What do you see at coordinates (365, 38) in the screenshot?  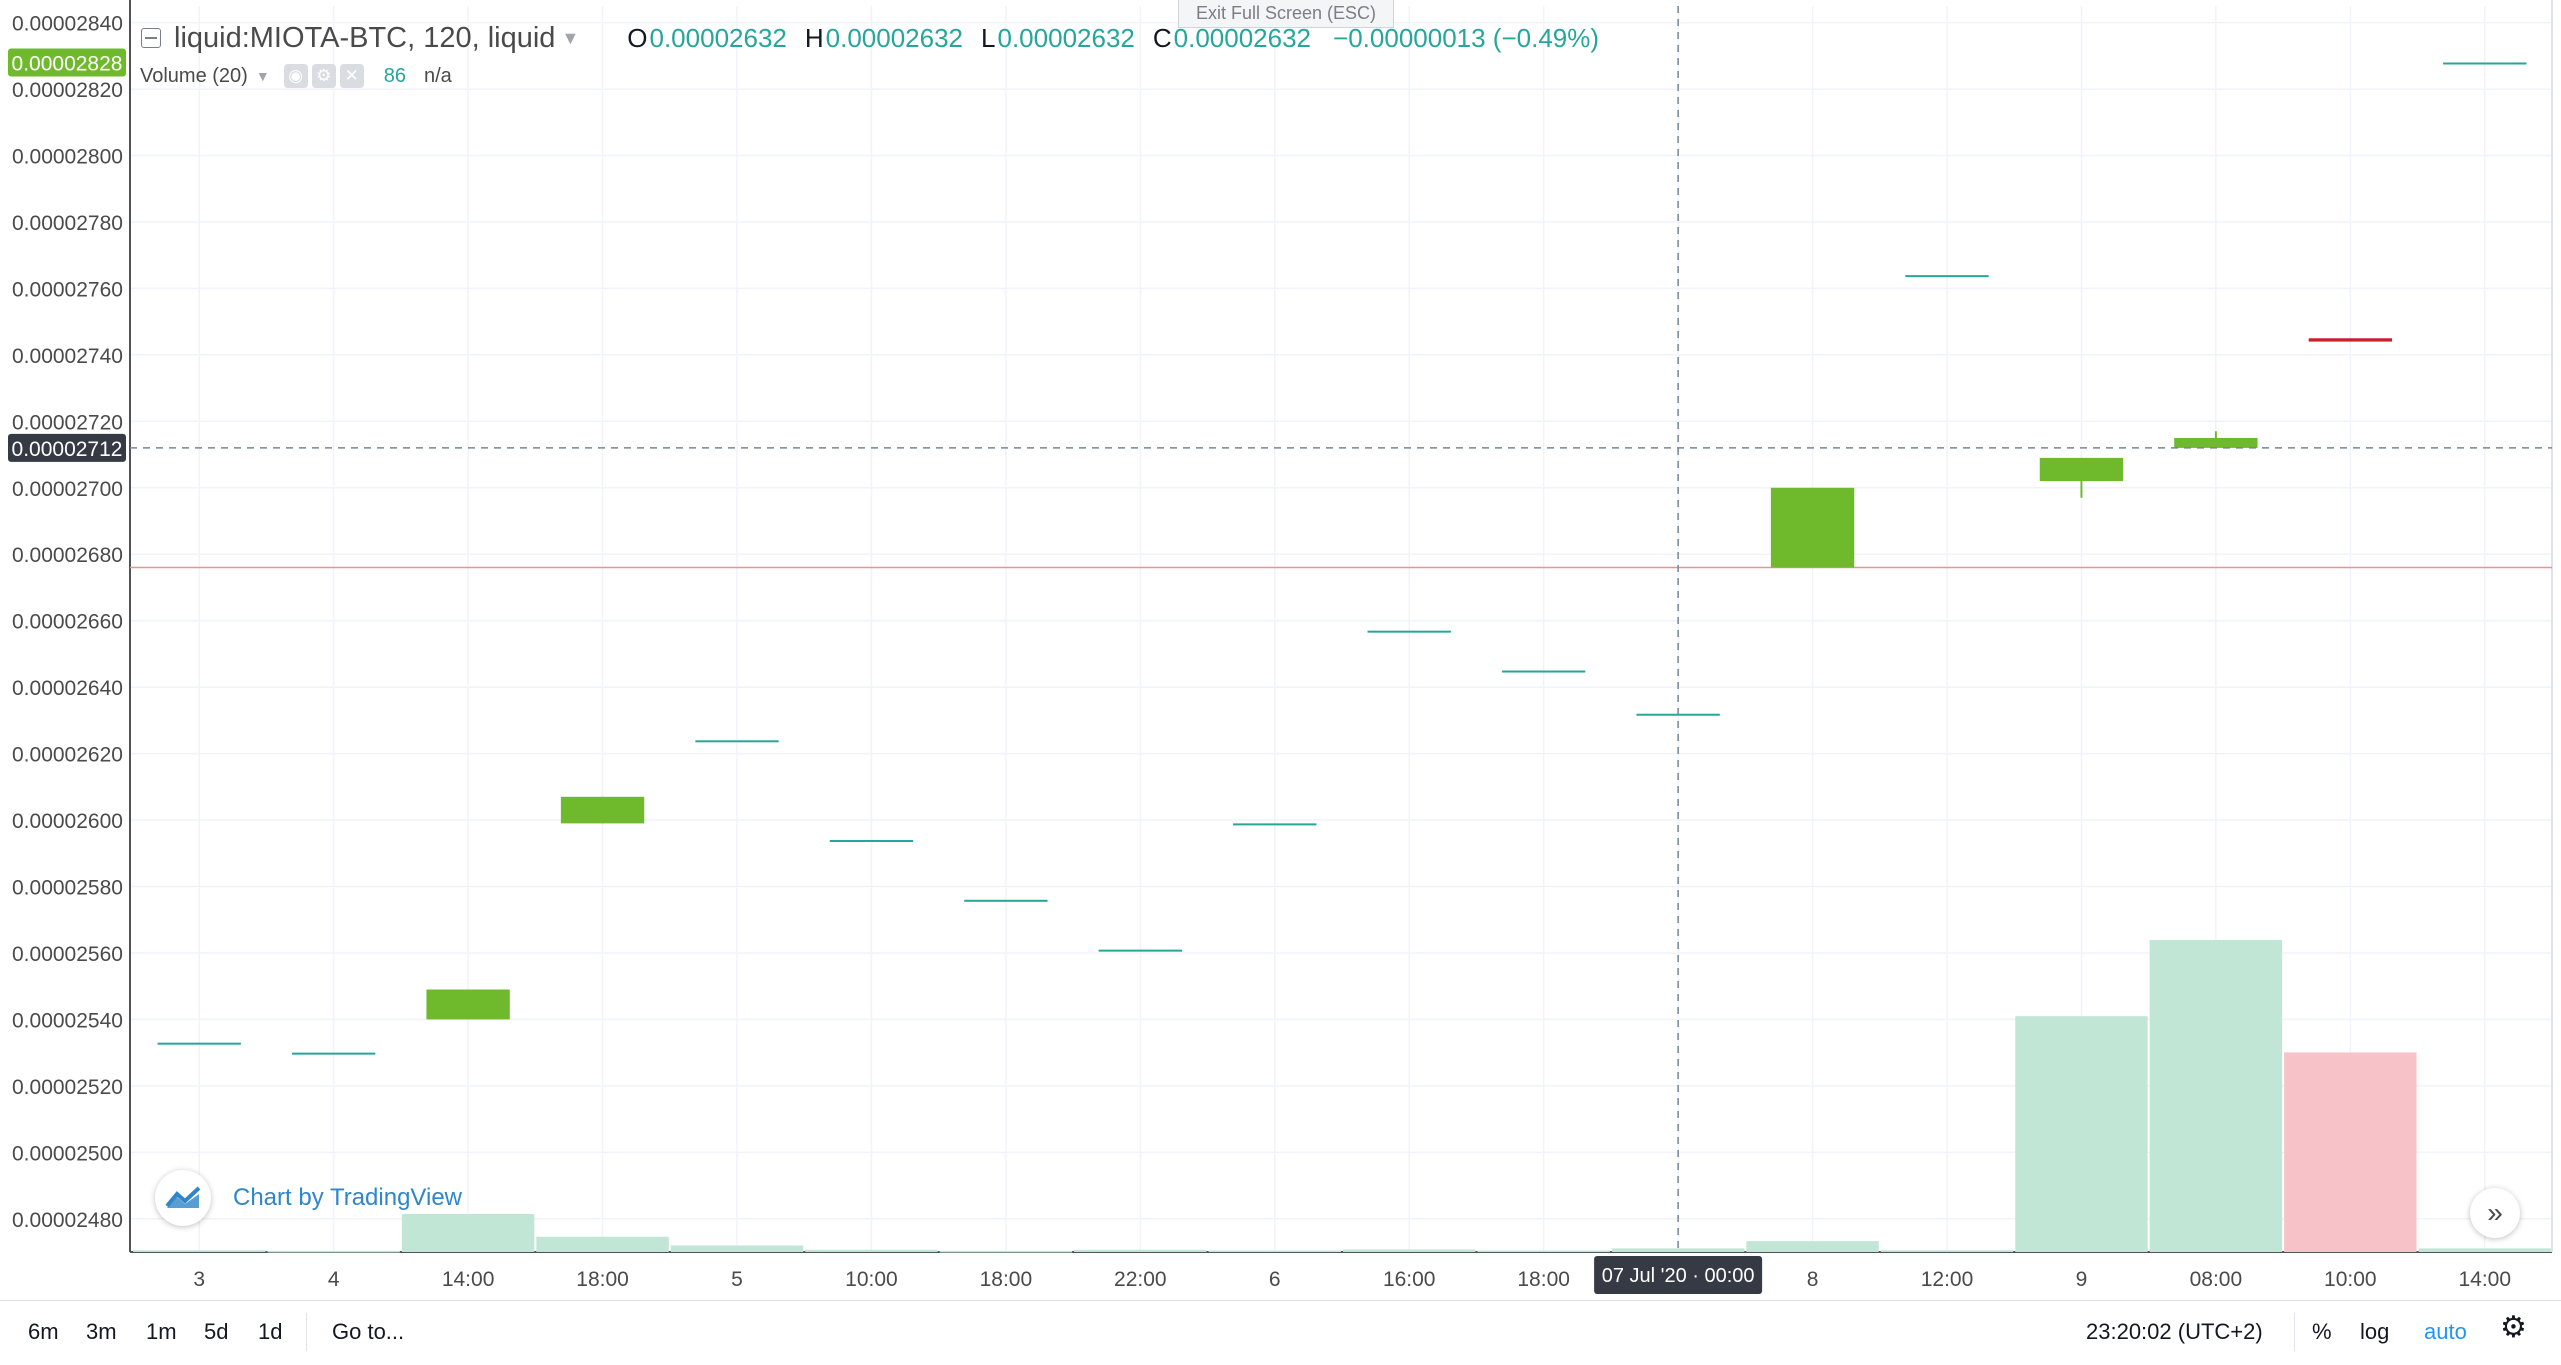 I see `symbol-title: liquid:MIOTA-BTC, 120, liquid` at bounding box center [365, 38].